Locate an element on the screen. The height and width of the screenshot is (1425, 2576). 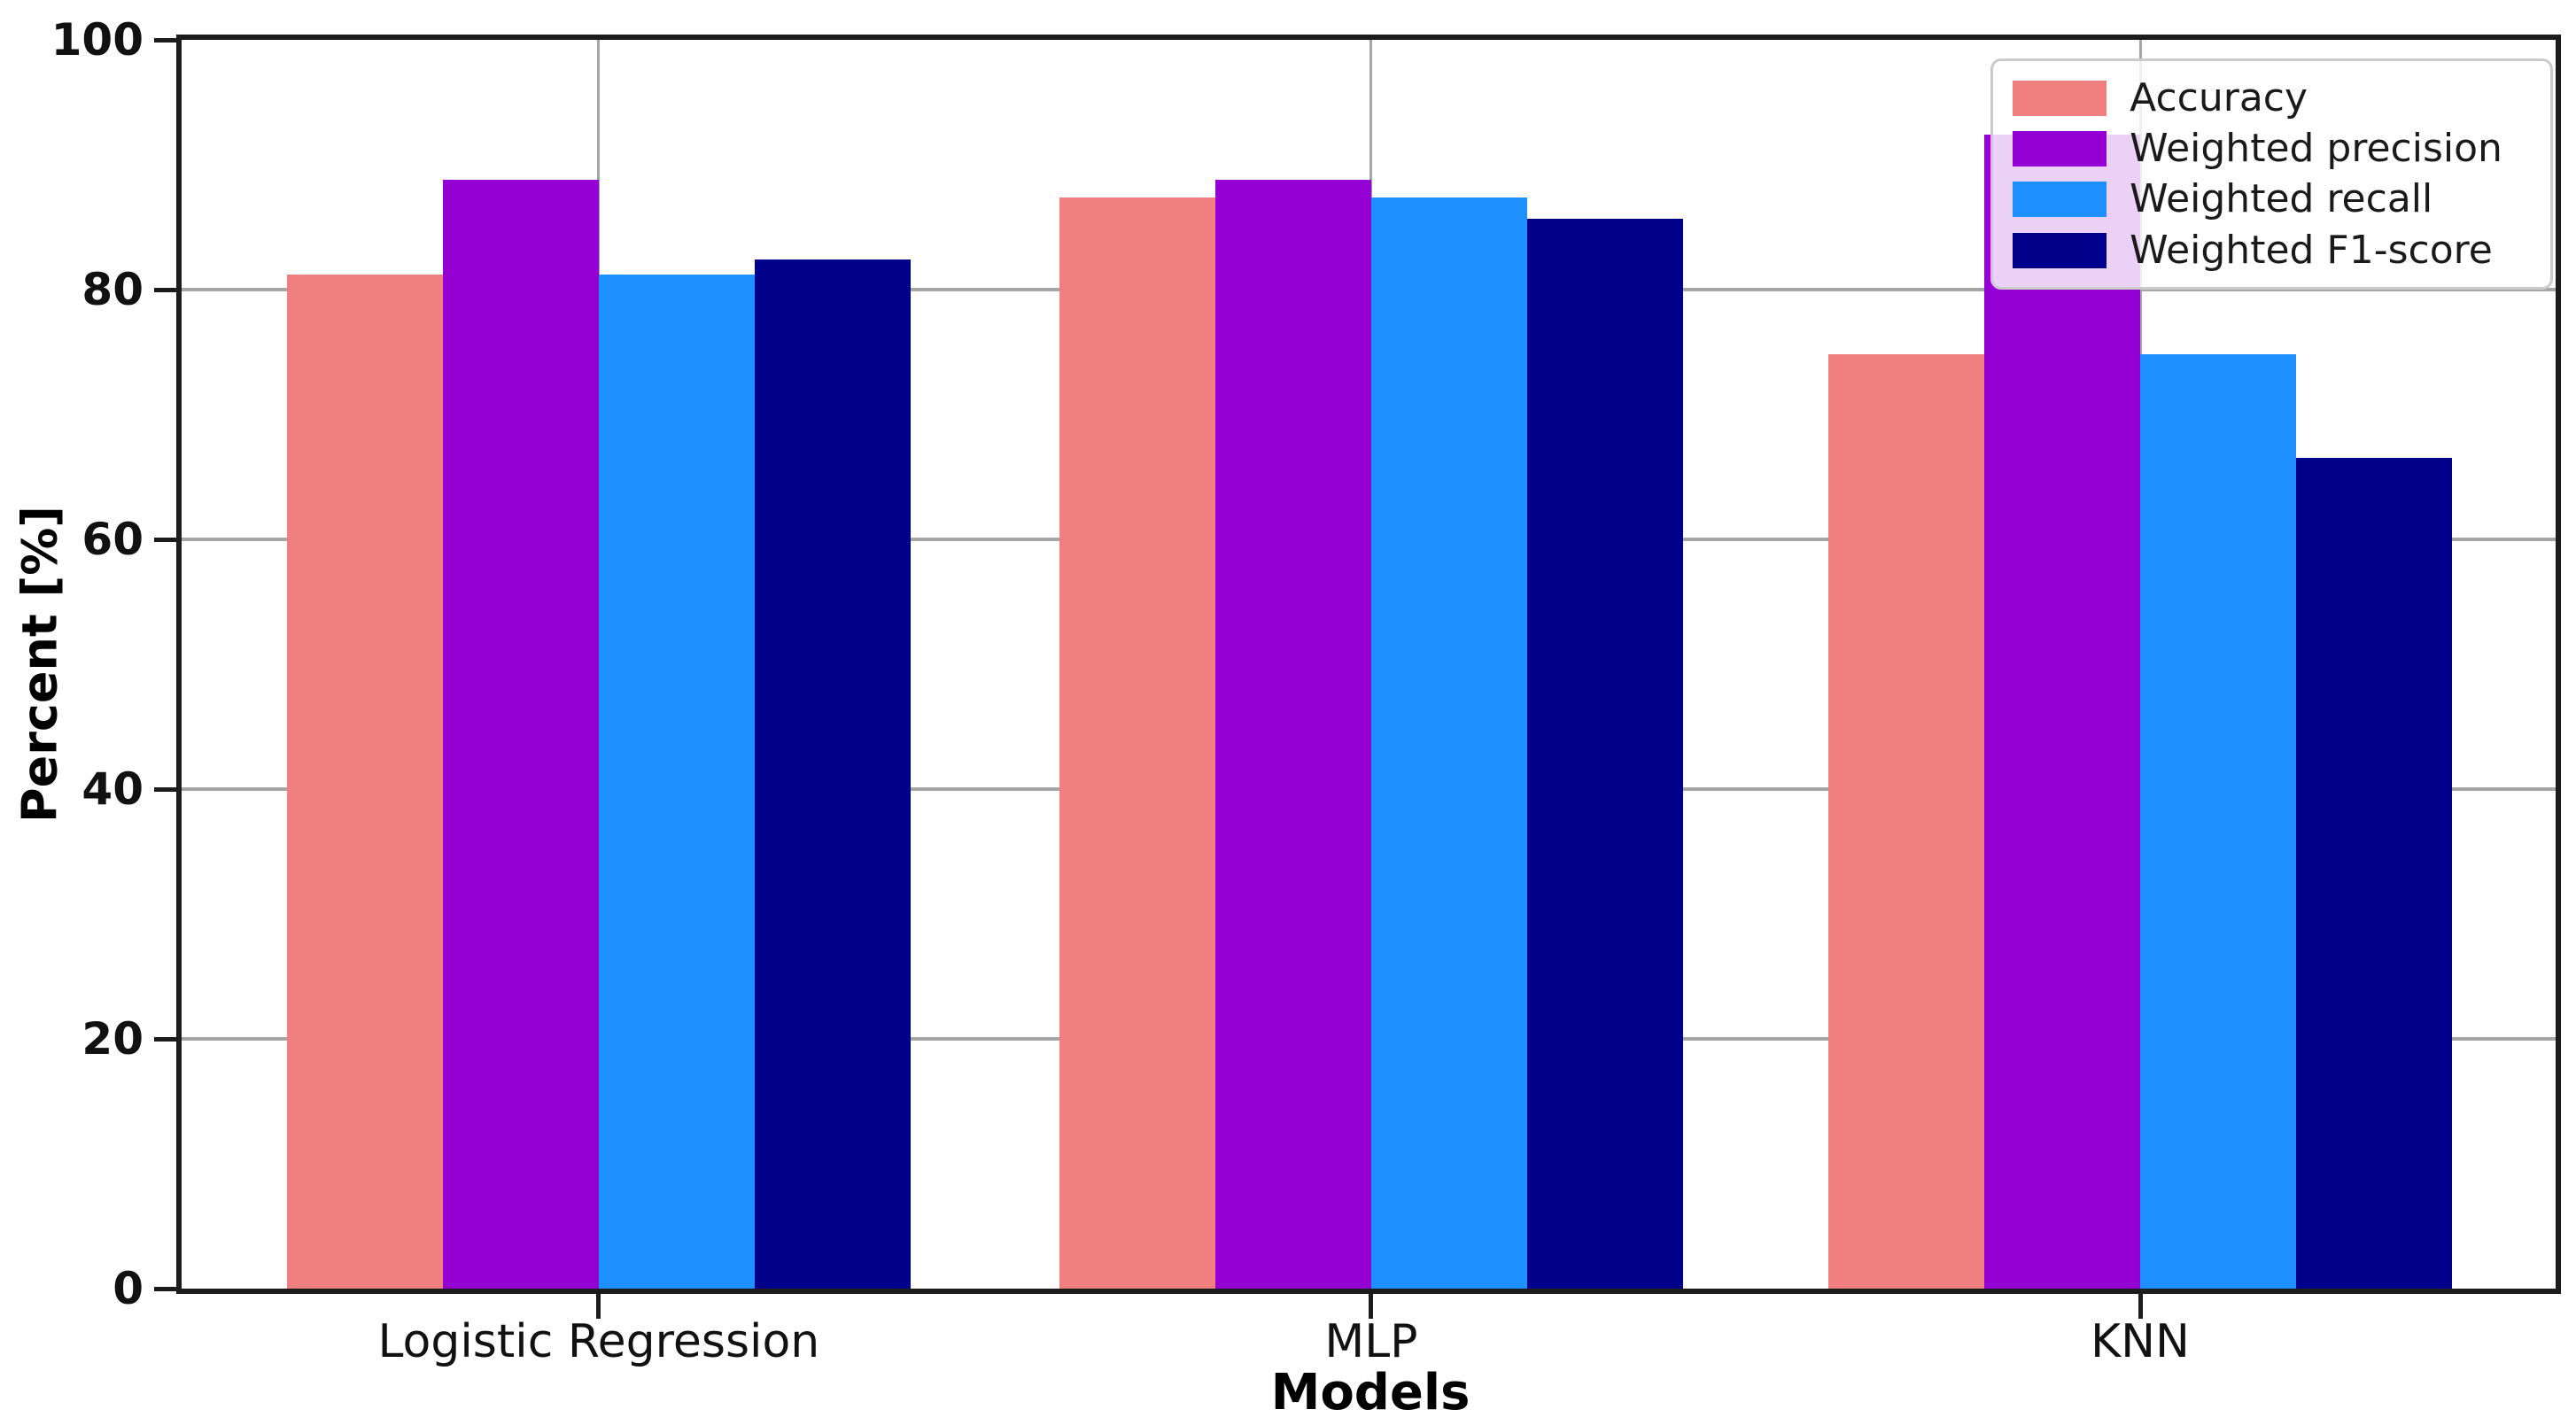
x-axis-title: Models is located at coordinates (1370, 1392).